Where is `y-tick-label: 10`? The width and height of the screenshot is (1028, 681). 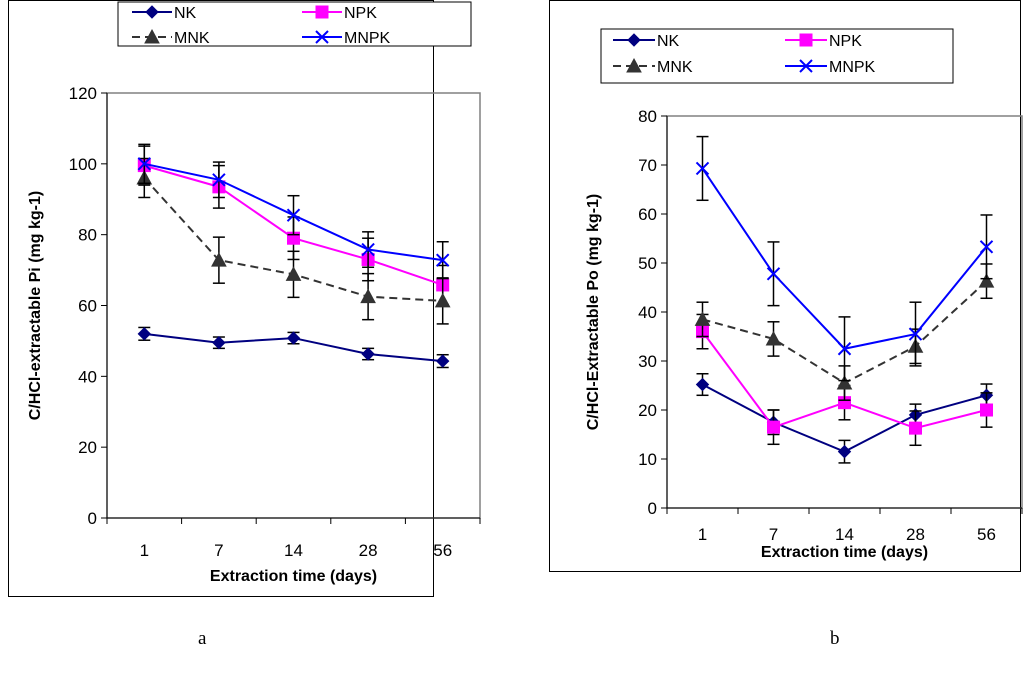
y-tick-label: 10 is located at coordinates (647, 459).